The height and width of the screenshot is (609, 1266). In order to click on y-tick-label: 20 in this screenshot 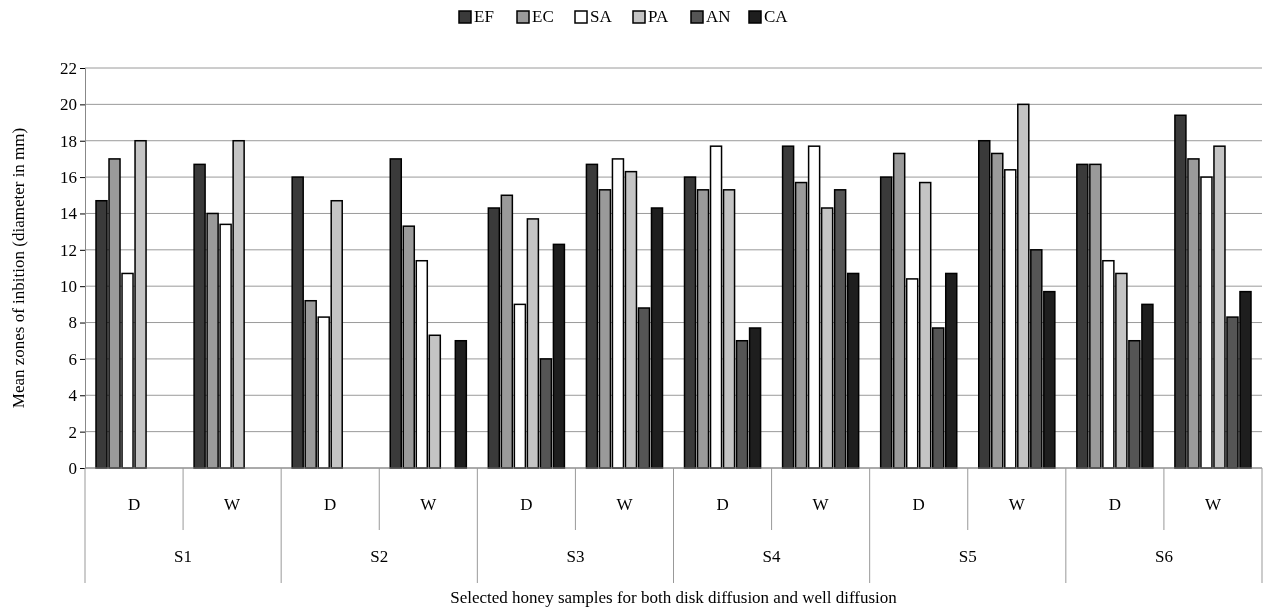, I will do `click(68, 105)`.